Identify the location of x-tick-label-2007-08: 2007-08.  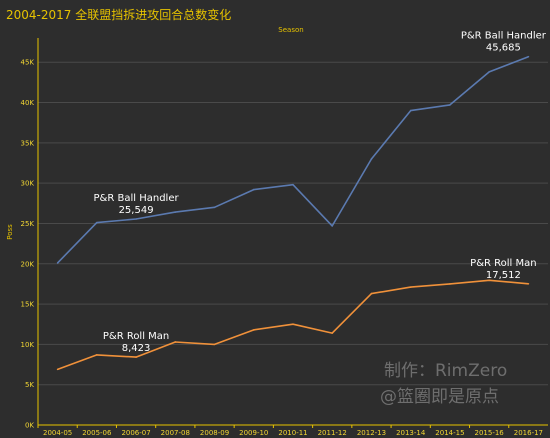
(175, 433).